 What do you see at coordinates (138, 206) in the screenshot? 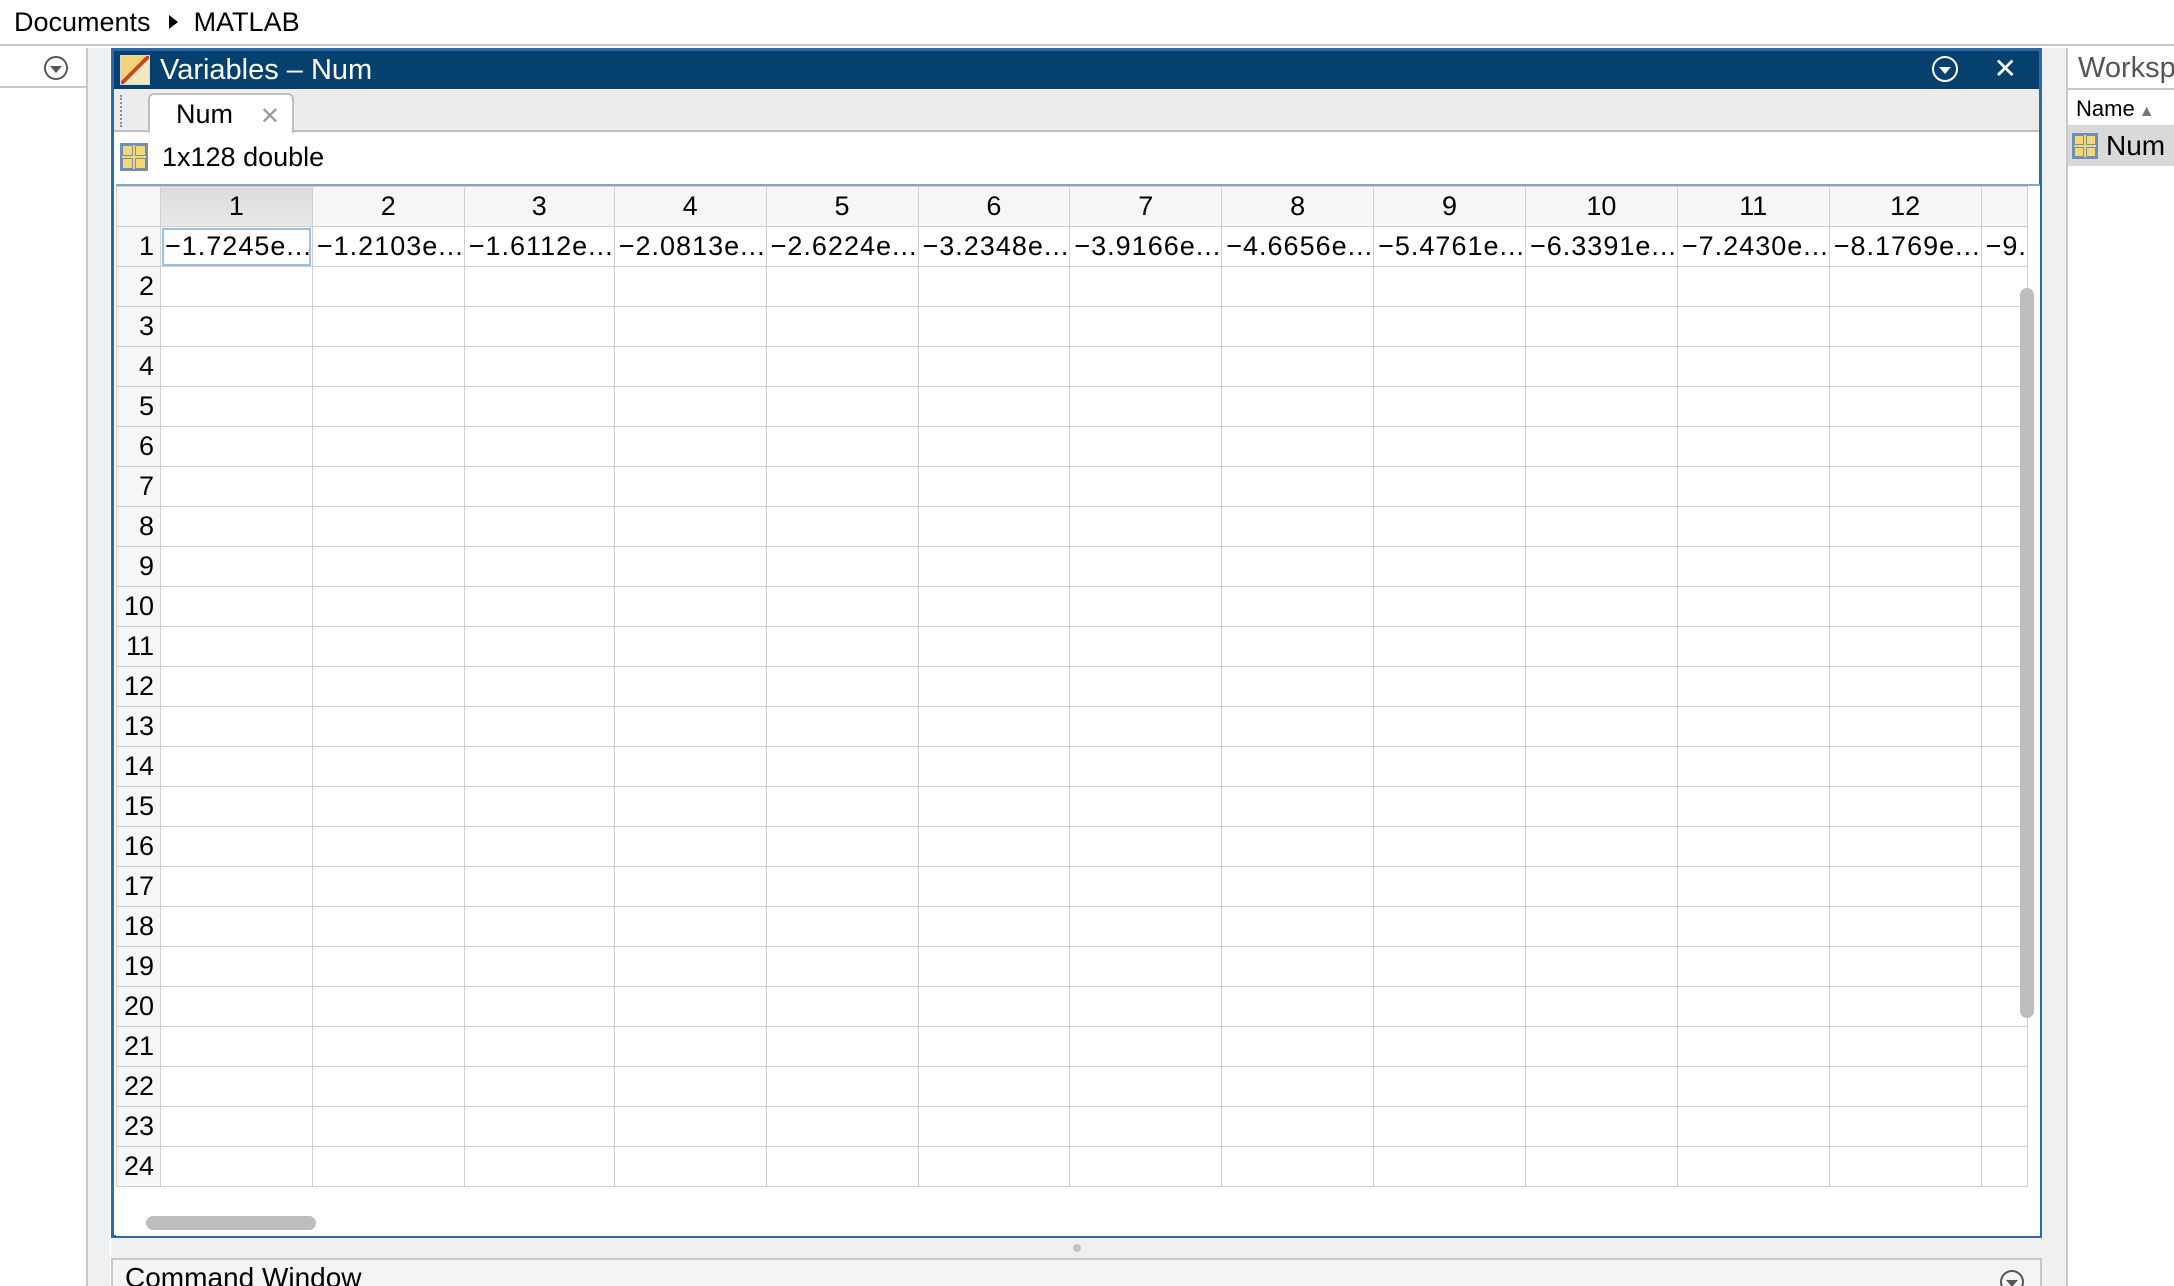
I see `table-corner` at bounding box center [138, 206].